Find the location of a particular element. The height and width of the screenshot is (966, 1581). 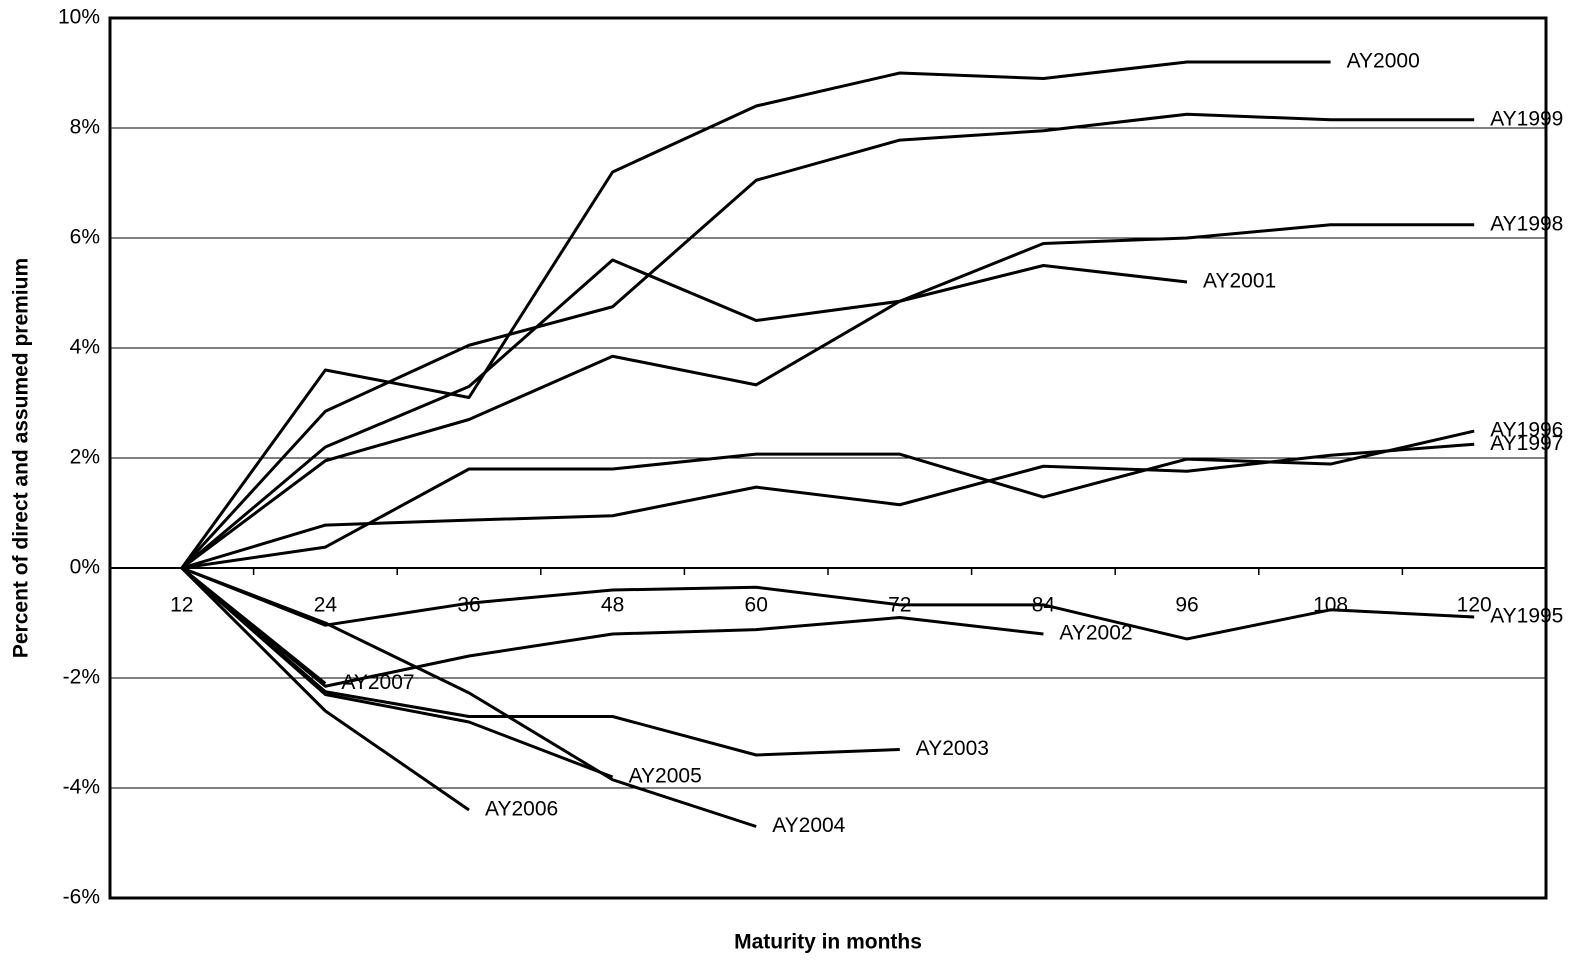

series-label: AY2006 is located at coordinates (521, 809).